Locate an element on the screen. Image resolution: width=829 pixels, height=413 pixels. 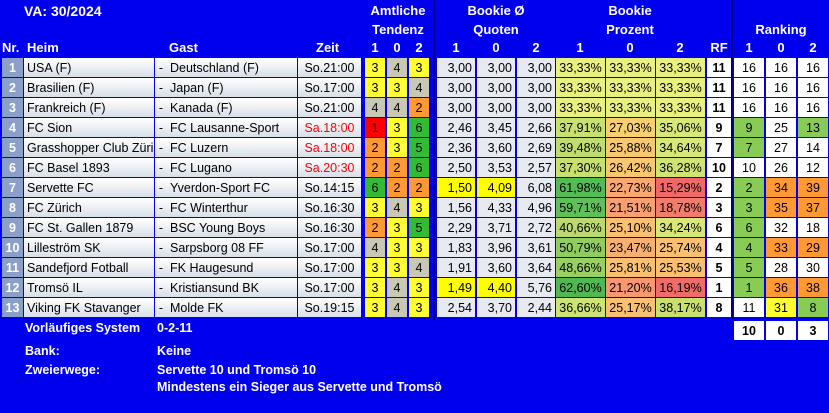
quote-0: 3,60 is located at coordinates (496, 267).